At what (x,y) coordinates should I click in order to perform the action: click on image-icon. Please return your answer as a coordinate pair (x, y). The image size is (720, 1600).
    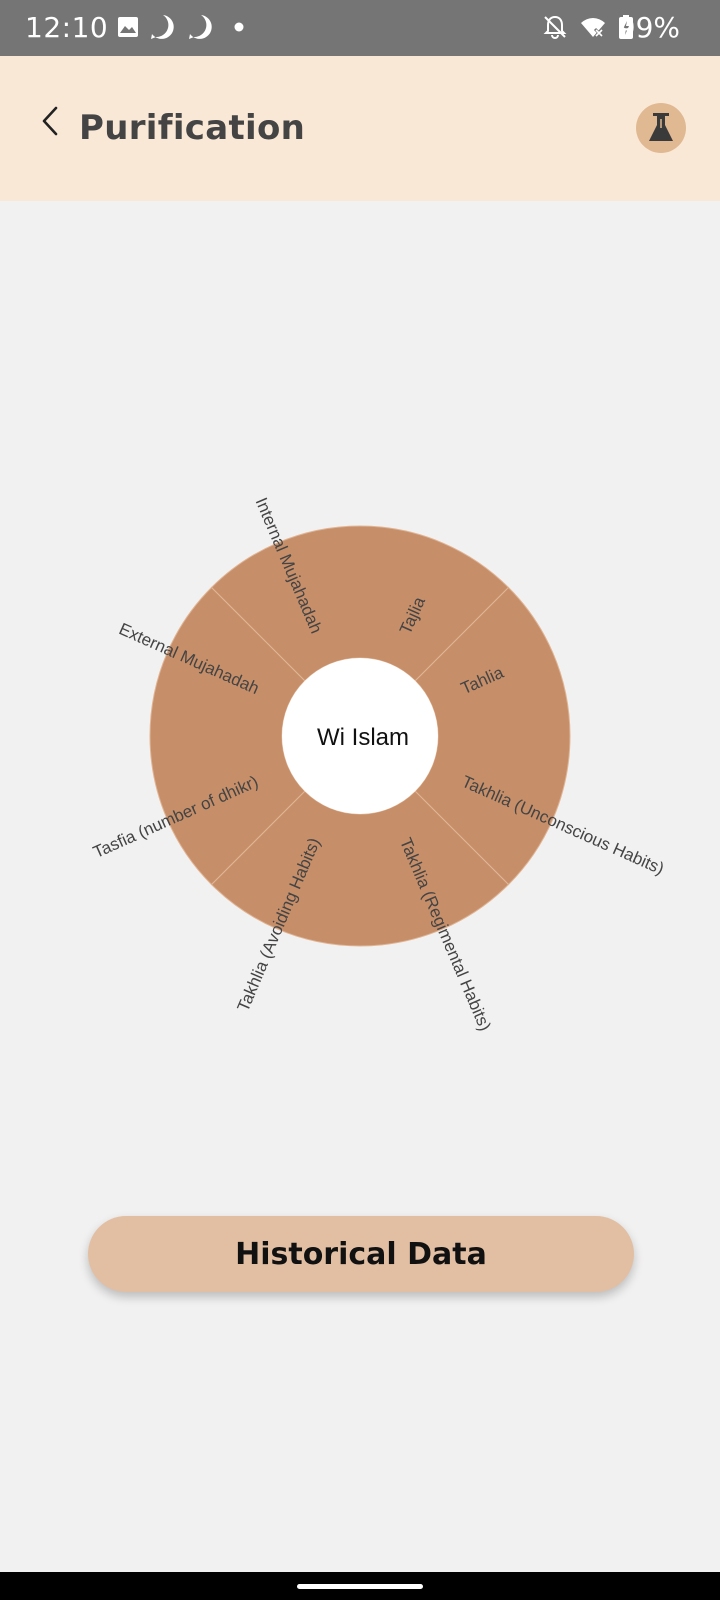
    Looking at the image, I should click on (128, 27).